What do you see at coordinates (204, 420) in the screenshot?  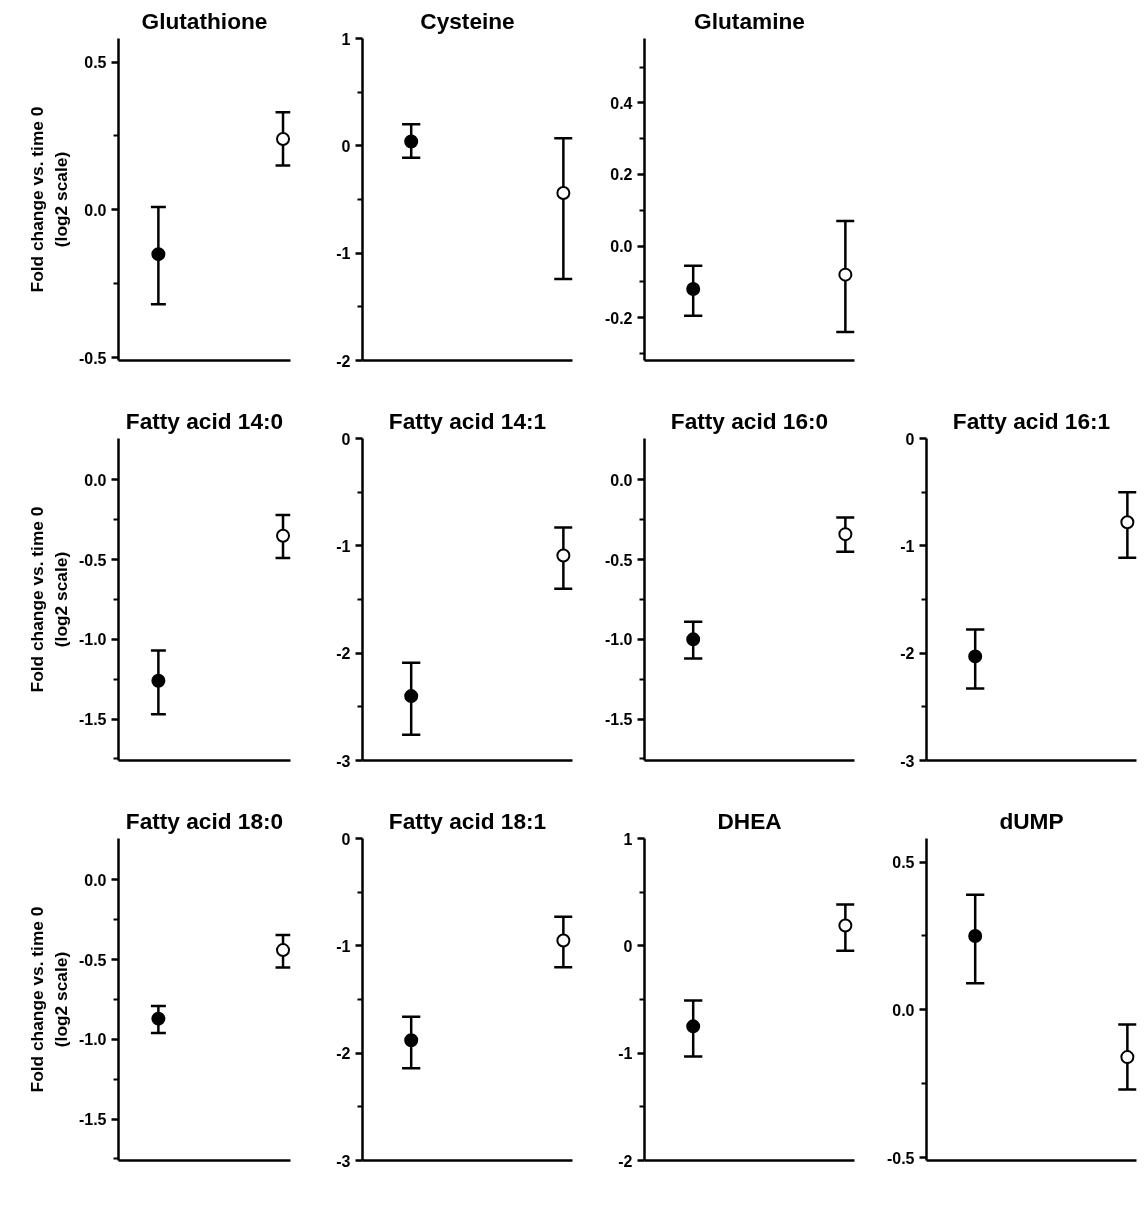 I see `chart-title: Fatty acid 14:0` at bounding box center [204, 420].